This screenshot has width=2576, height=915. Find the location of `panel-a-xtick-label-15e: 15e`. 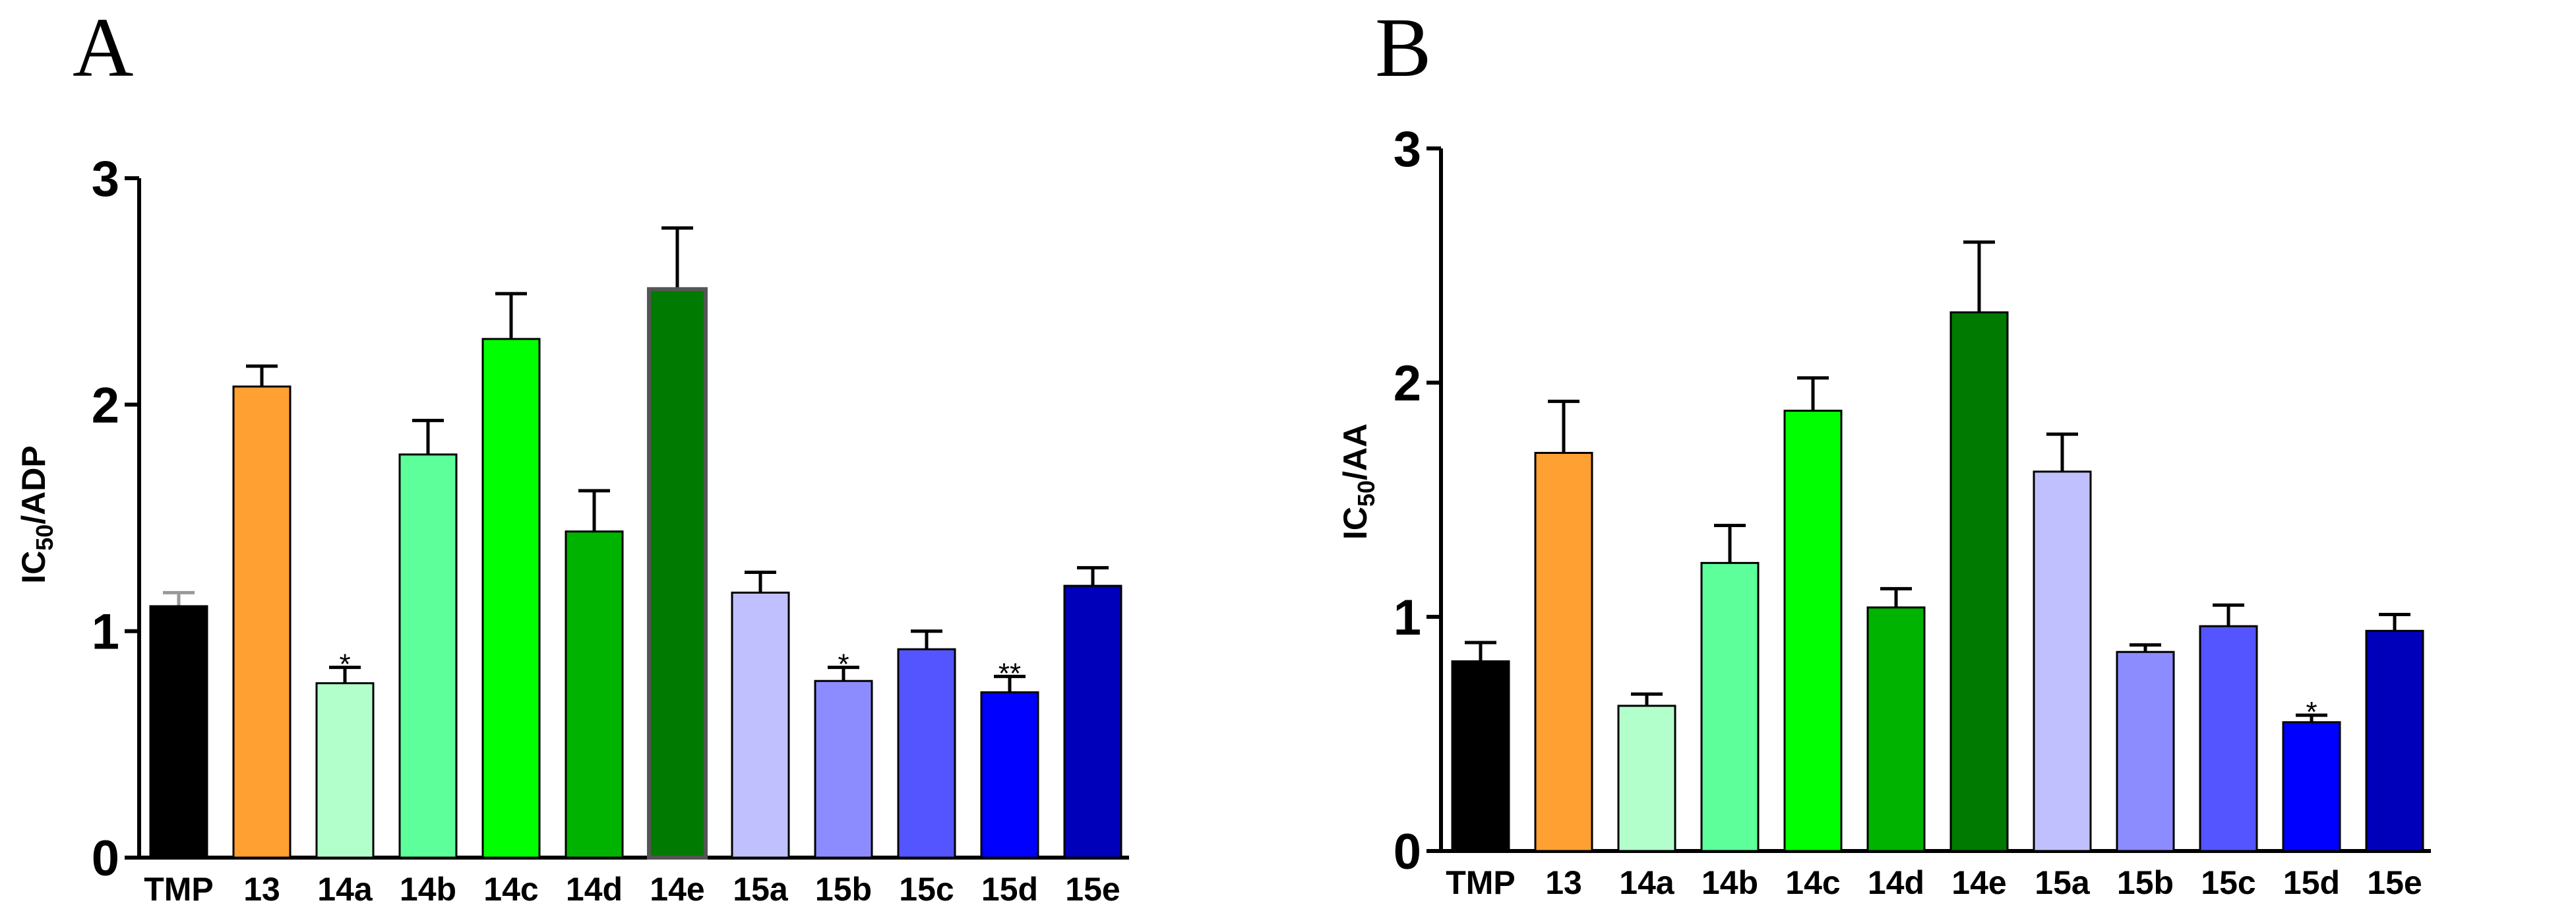

panel-a-xtick-label-15e: 15e is located at coordinates (1092, 889).